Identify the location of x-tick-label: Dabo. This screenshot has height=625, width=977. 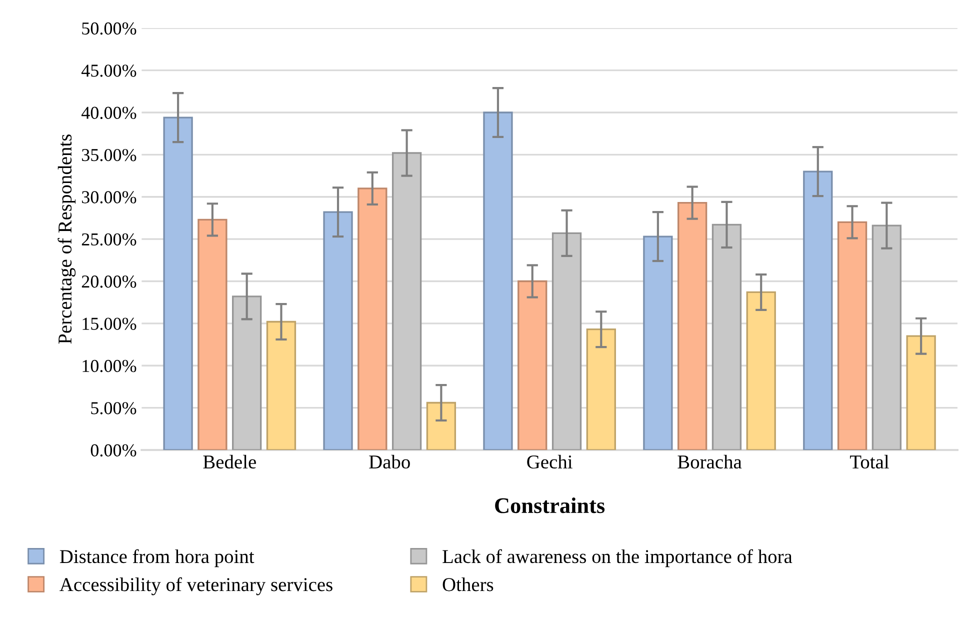
(389, 461).